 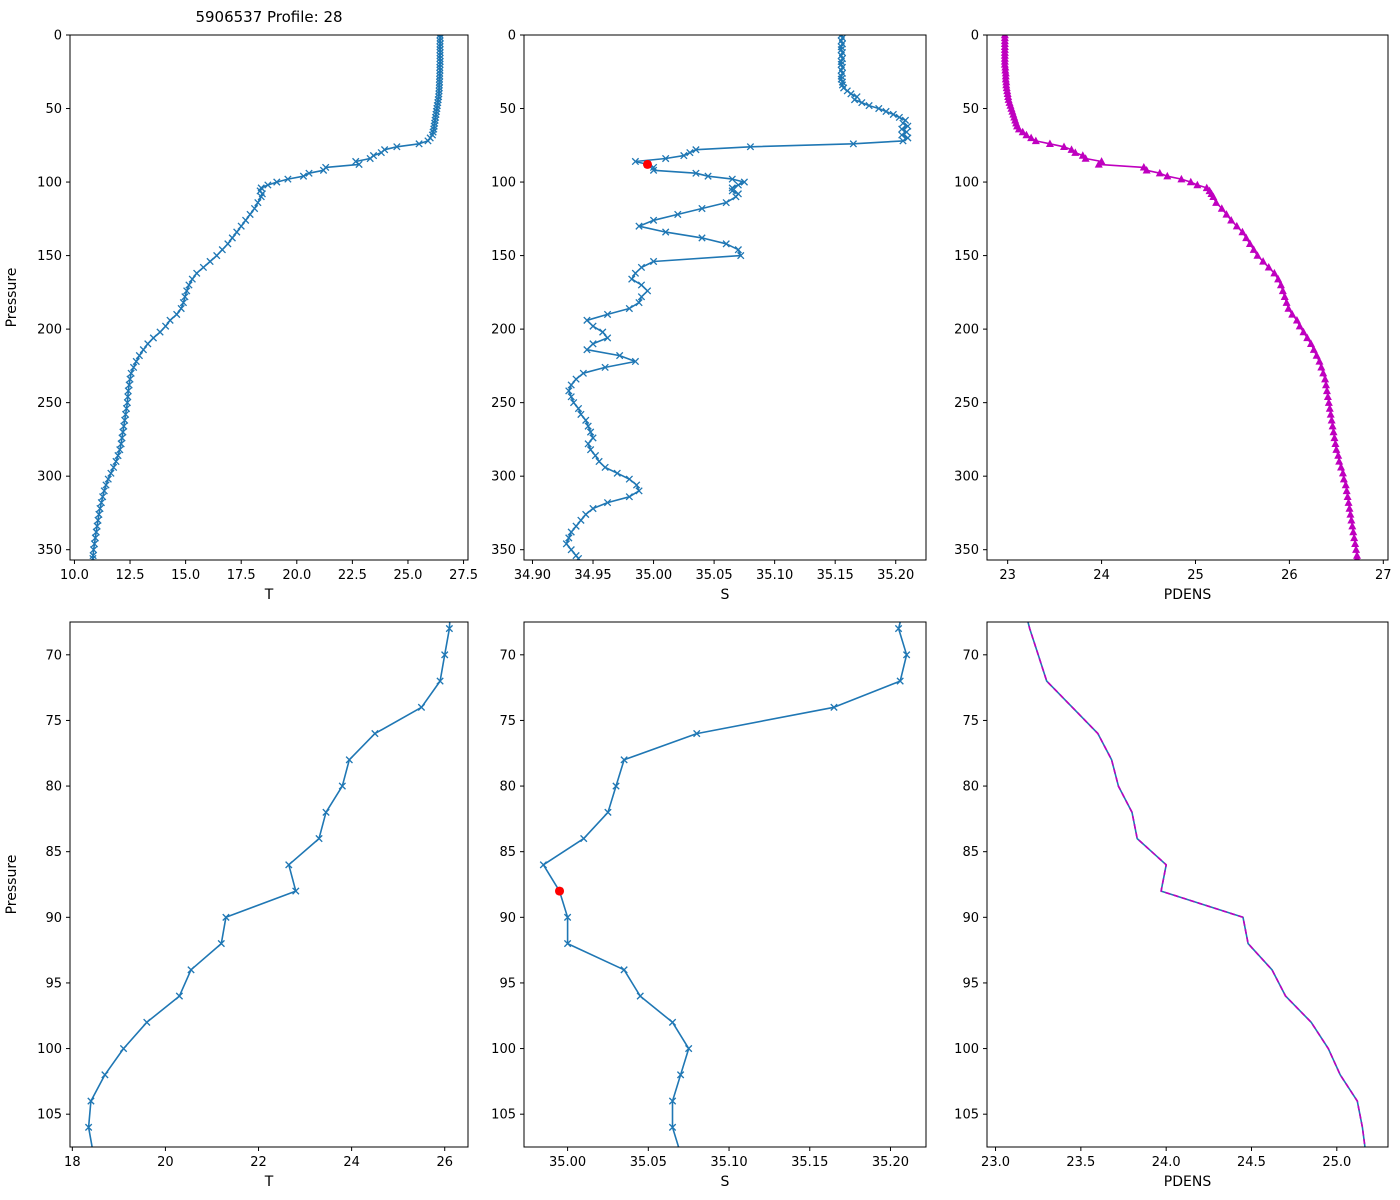 I want to click on svg-text: 12.5, so click(x=130, y=575).